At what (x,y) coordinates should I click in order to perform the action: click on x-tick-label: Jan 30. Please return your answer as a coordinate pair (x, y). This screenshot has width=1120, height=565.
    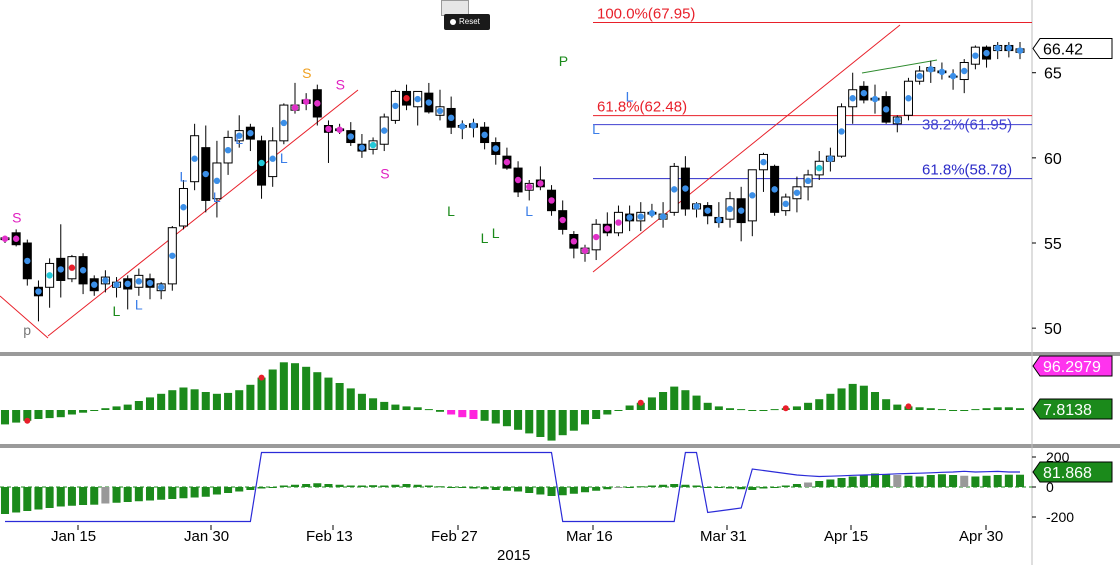
    Looking at the image, I should click on (206, 536).